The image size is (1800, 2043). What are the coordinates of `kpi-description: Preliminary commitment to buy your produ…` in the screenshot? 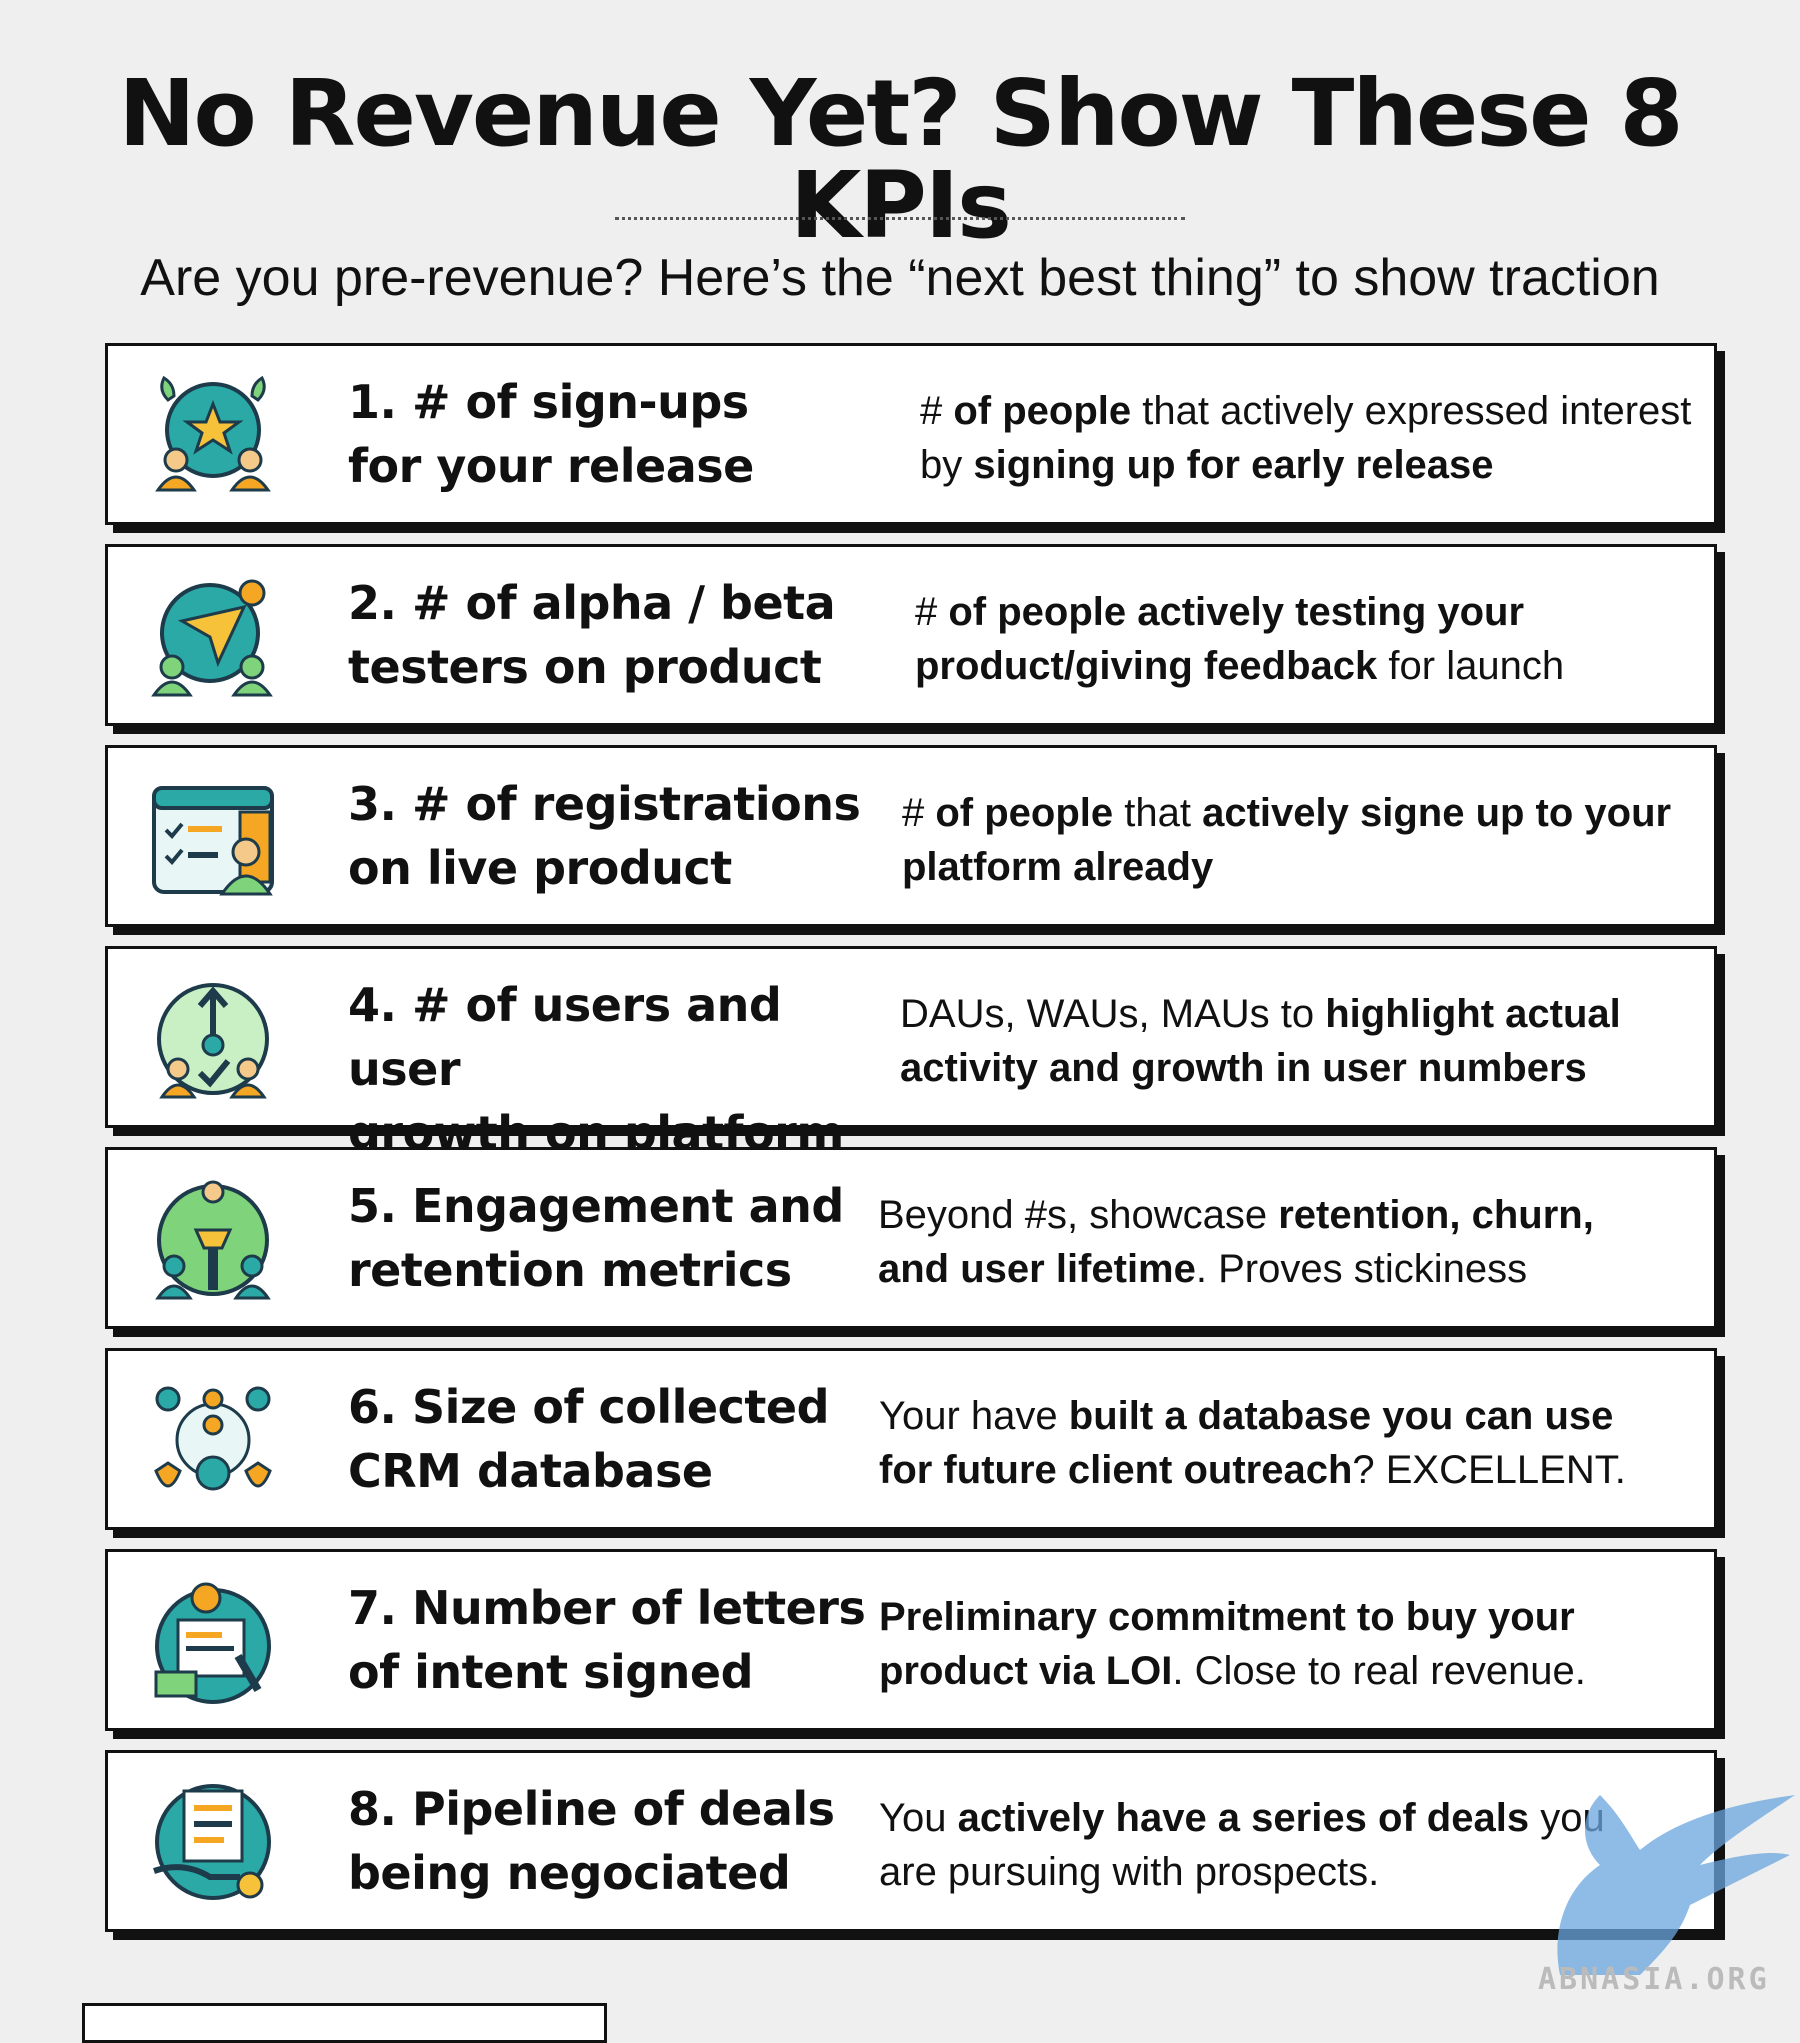 It's located at (1274, 1644).